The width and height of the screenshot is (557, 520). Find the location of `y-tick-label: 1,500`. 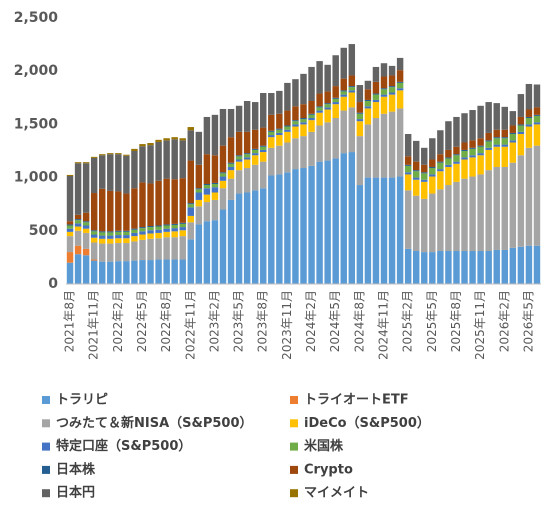

y-tick-label: 1,500 is located at coordinates (36, 124).